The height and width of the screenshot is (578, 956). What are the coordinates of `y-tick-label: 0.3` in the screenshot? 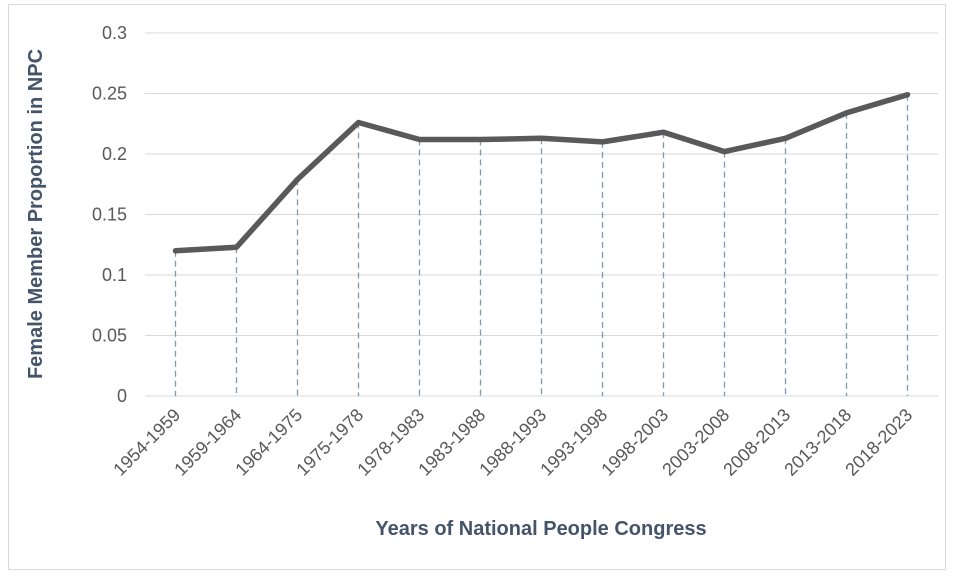 It's located at (114, 33).